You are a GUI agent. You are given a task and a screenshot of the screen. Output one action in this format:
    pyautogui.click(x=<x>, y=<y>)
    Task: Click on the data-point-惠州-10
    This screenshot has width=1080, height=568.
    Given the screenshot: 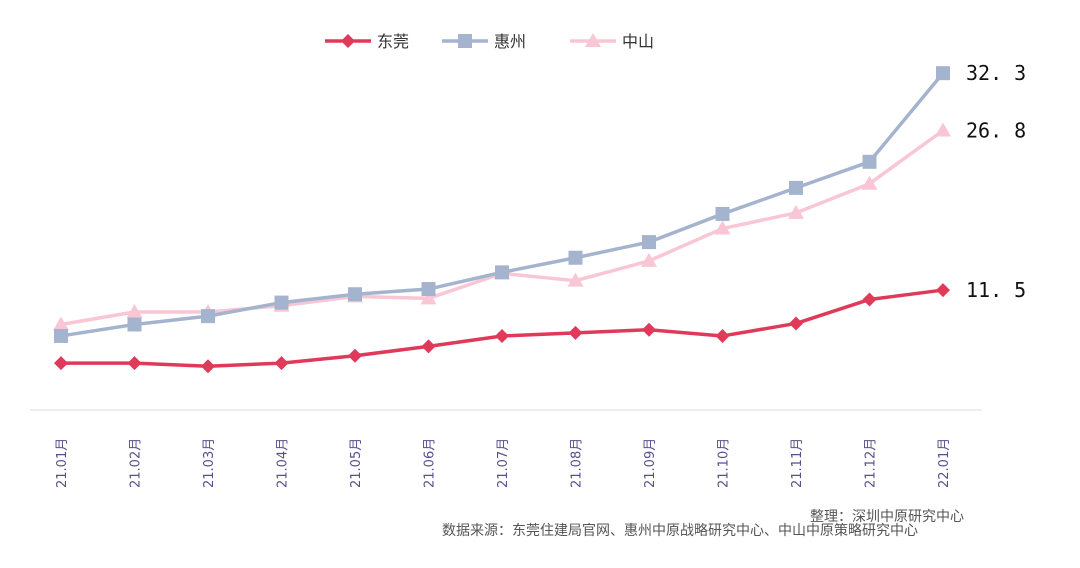 What is the action you would take?
    pyautogui.click(x=722, y=213)
    